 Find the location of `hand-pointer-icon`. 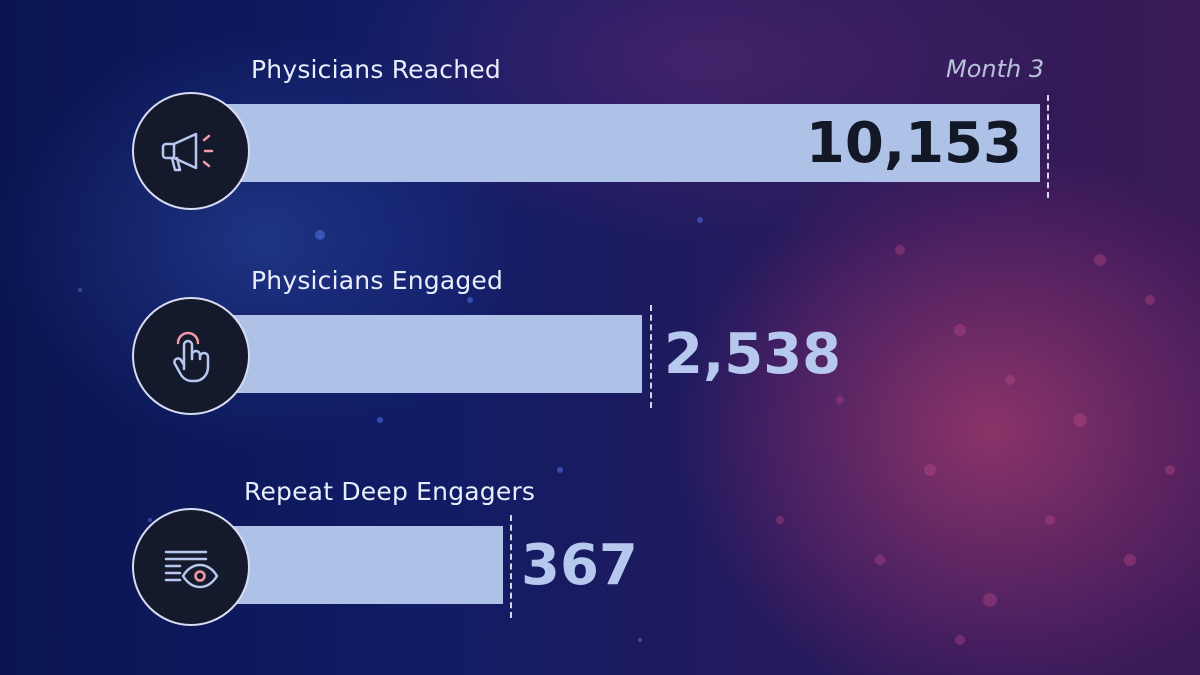

hand-pointer-icon is located at coordinates (191, 357).